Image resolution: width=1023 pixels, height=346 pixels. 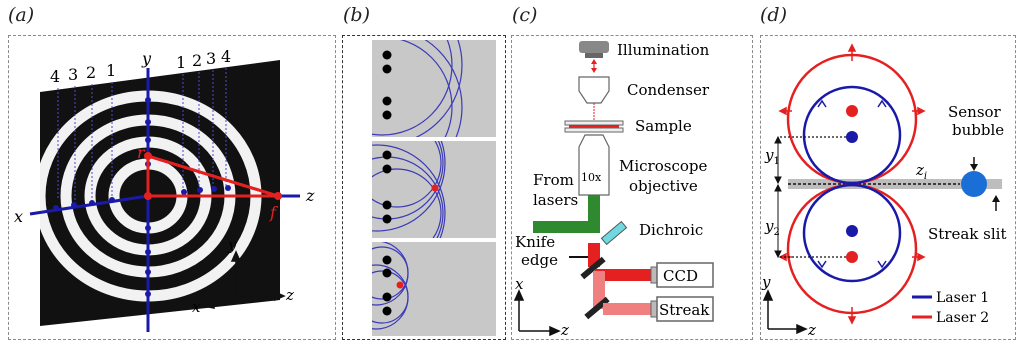 What do you see at coordinates (772, 156) in the screenshot?
I see `y1-label: y1` at bounding box center [772, 156].